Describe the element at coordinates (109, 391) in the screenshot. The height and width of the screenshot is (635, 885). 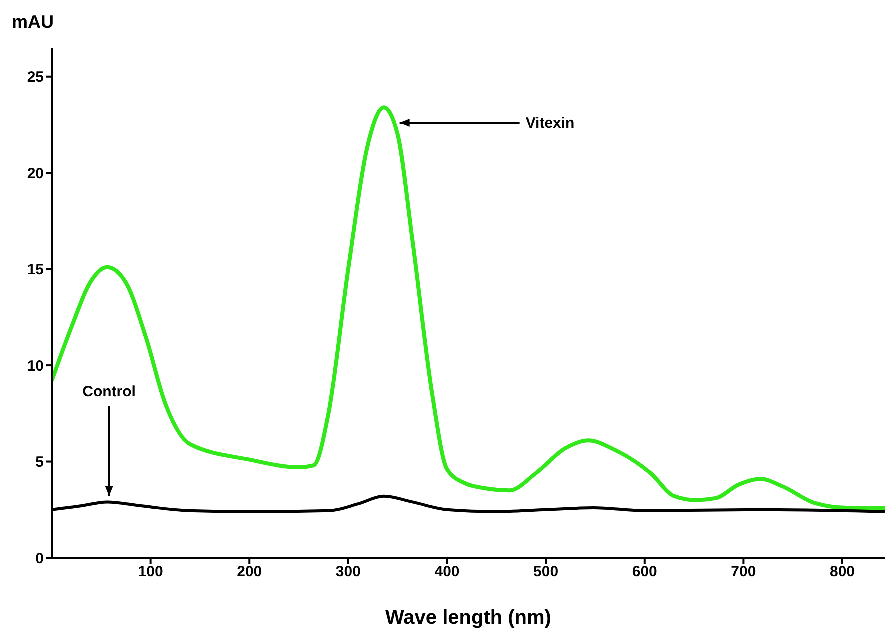
I see `annotation: Control` at that location.